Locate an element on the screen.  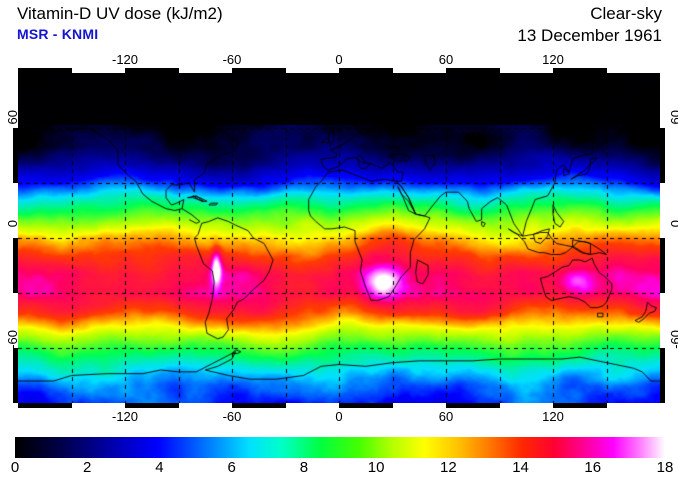
source-label: MSR - KNMI is located at coordinates (58, 34).